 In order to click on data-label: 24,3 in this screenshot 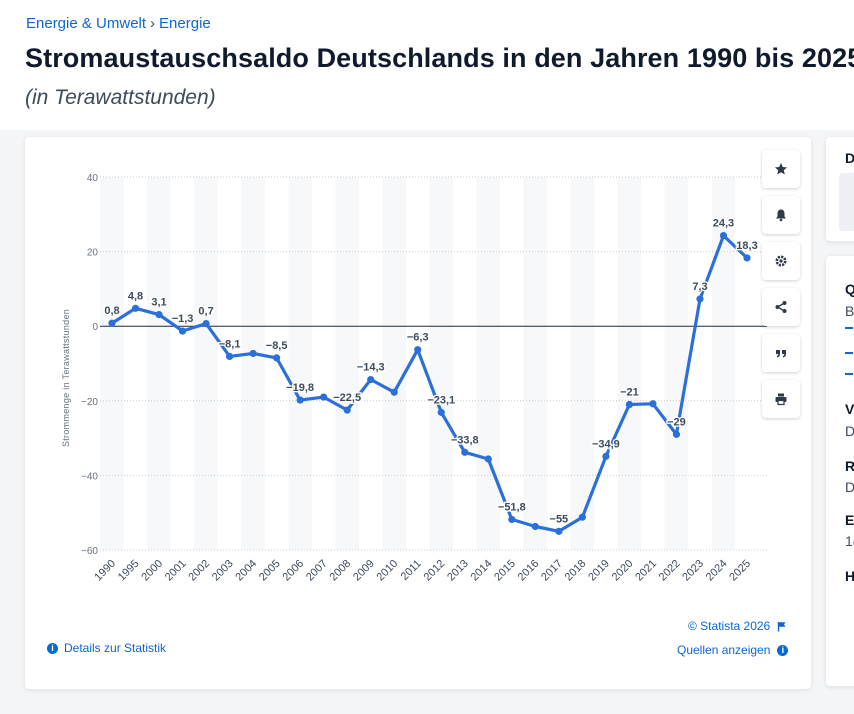, I will do `click(723, 224)`.